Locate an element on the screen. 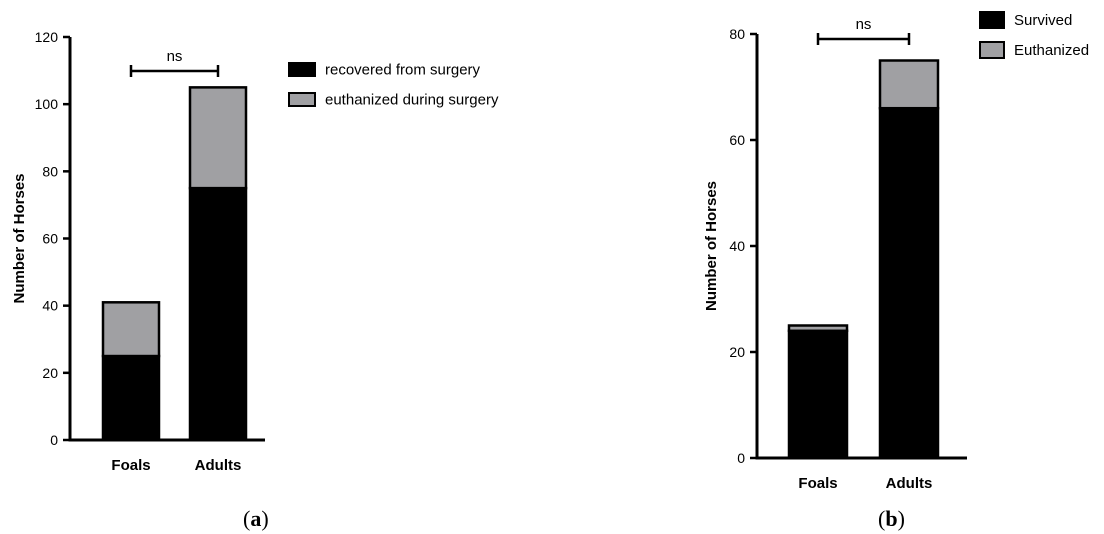 The height and width of the screenshot is (534, 1104). chart-a-y-tick-label: 0 is located at coordinates (54, 440).